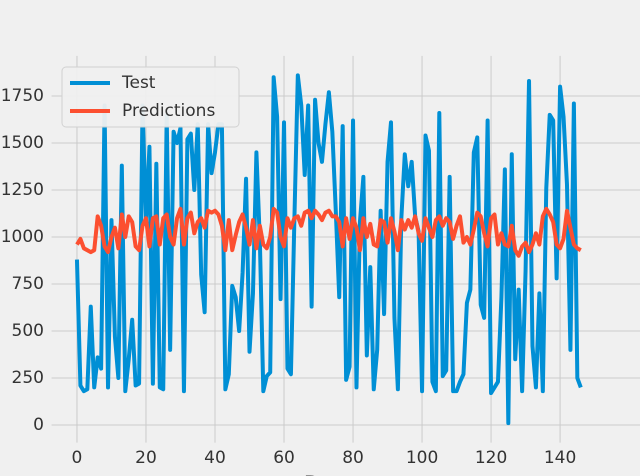 The image size is (640, 476). What do you see at coordinates (330, 474) in the screenshot?
I see `x-axis-label: Date` at bounding box center [330, 474].